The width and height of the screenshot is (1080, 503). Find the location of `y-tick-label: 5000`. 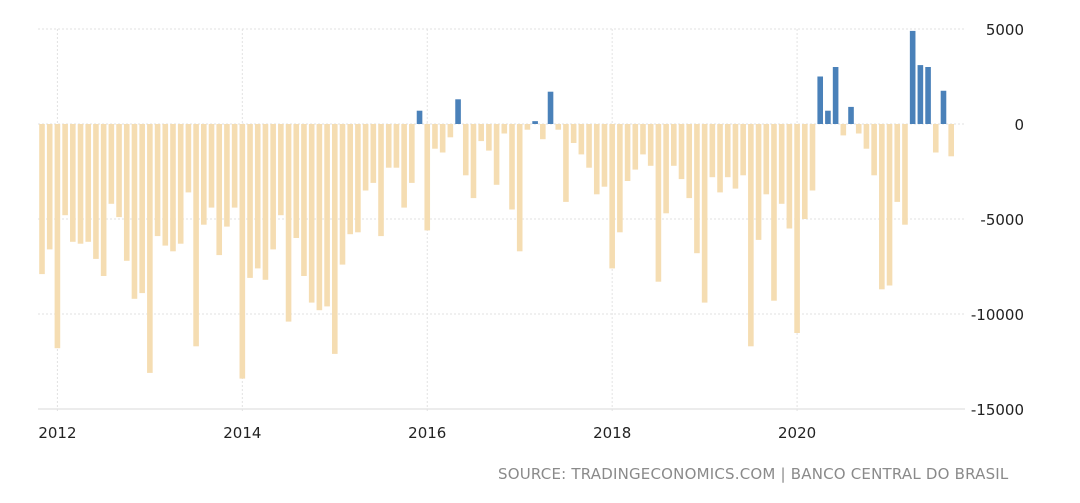

y-tick-label: 5000 is located at coordinates (1005, 30).